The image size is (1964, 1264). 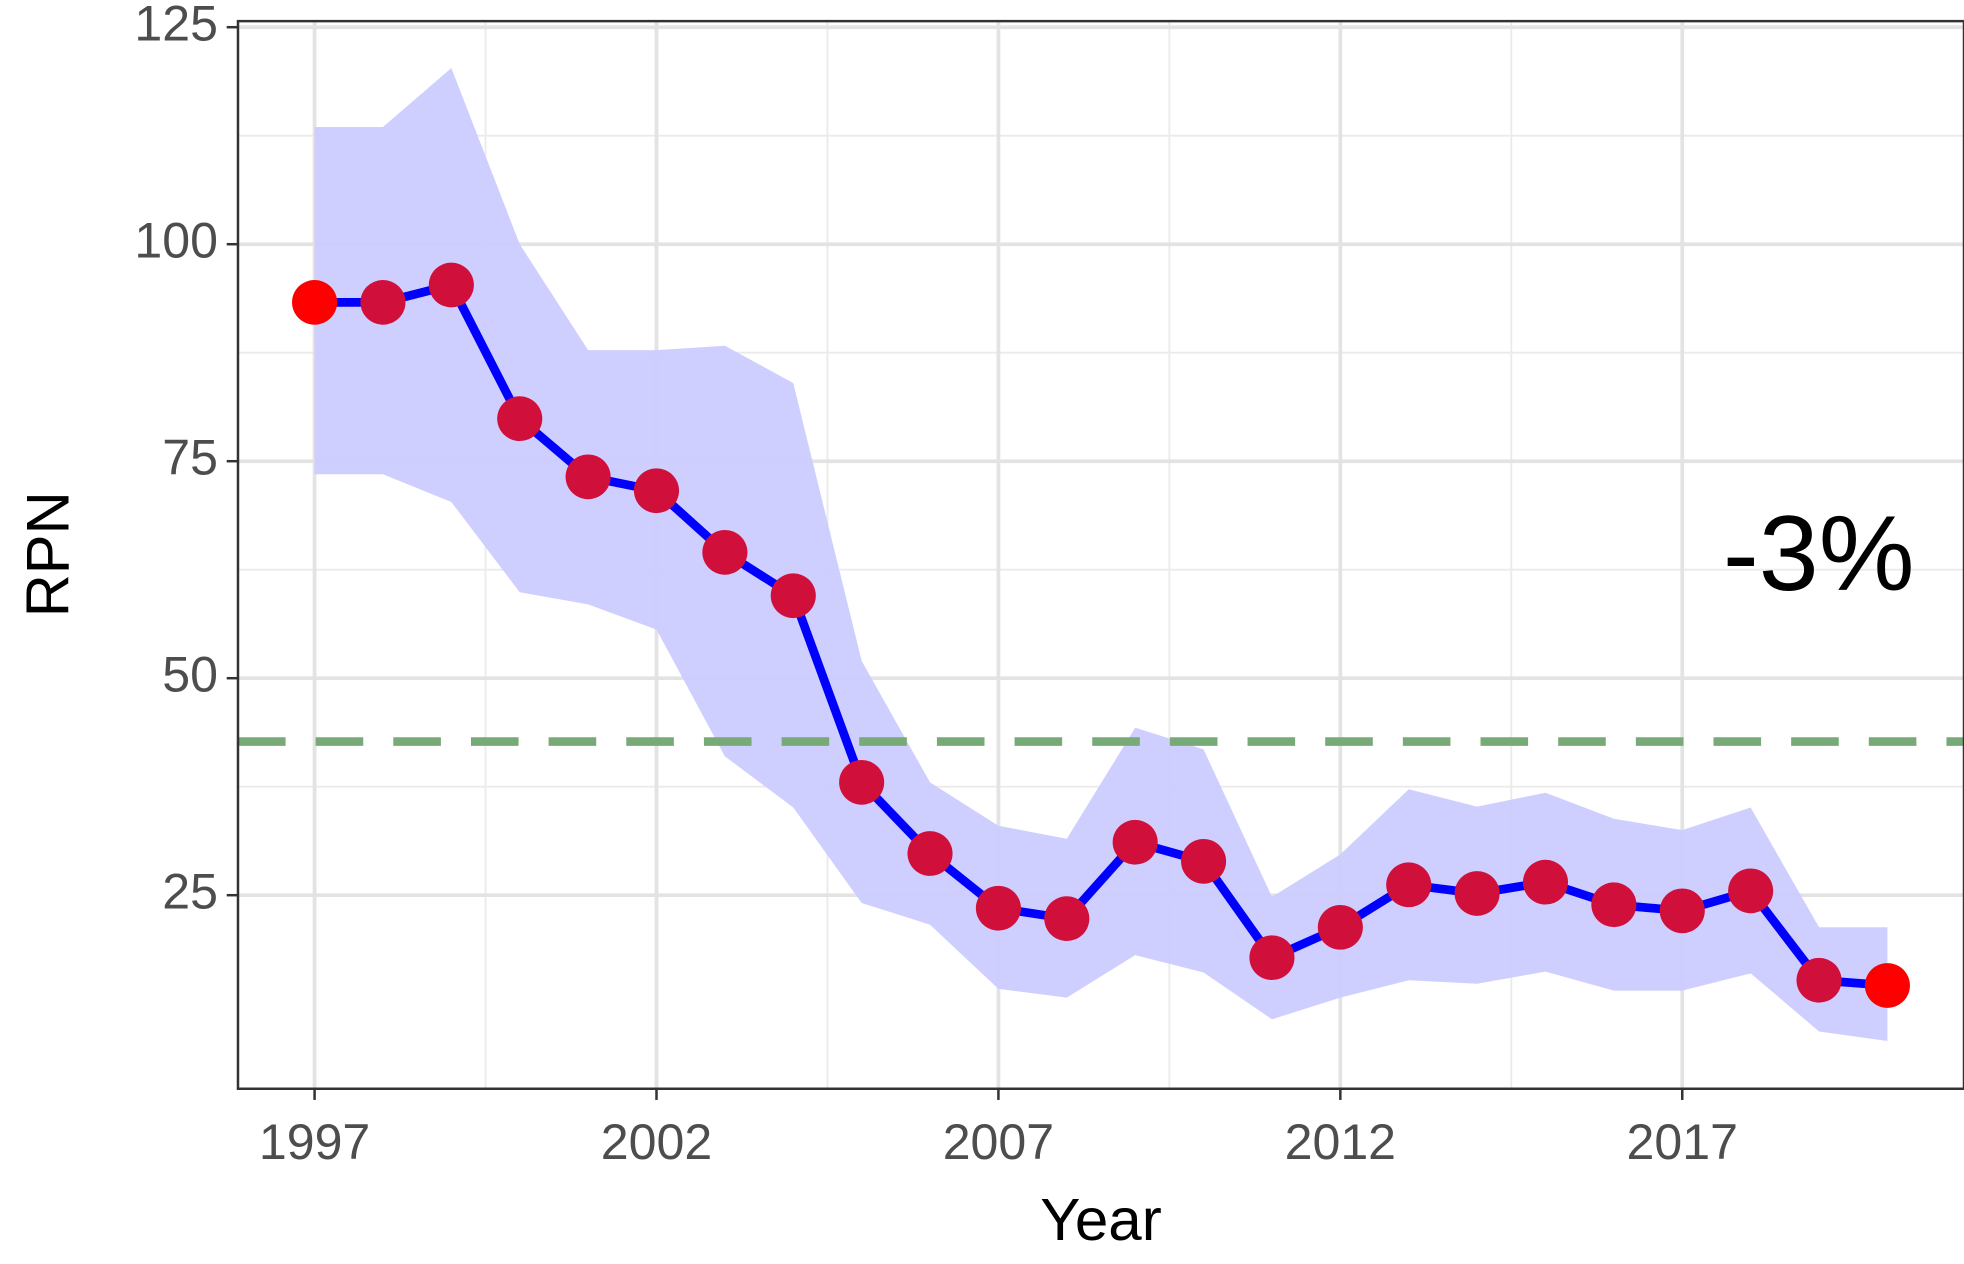 What do you see at coordinates (1682, 1142) in the screenshot?
I see `x-tick-label: 2017` at bounding box center [1682, 1142].